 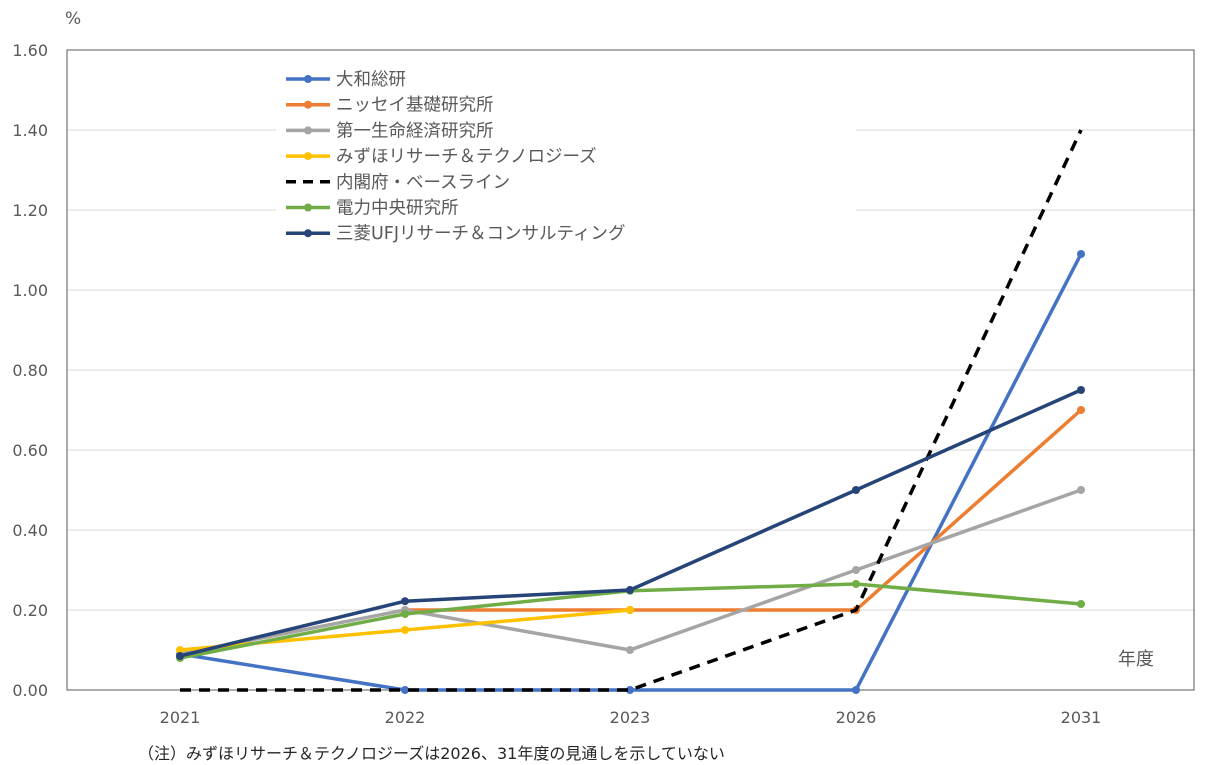 What do you see at coordinates (1136, 659) in the screenshot?
I see `x-axis-unit-label: 年度` at bounding box center [1136, 659].